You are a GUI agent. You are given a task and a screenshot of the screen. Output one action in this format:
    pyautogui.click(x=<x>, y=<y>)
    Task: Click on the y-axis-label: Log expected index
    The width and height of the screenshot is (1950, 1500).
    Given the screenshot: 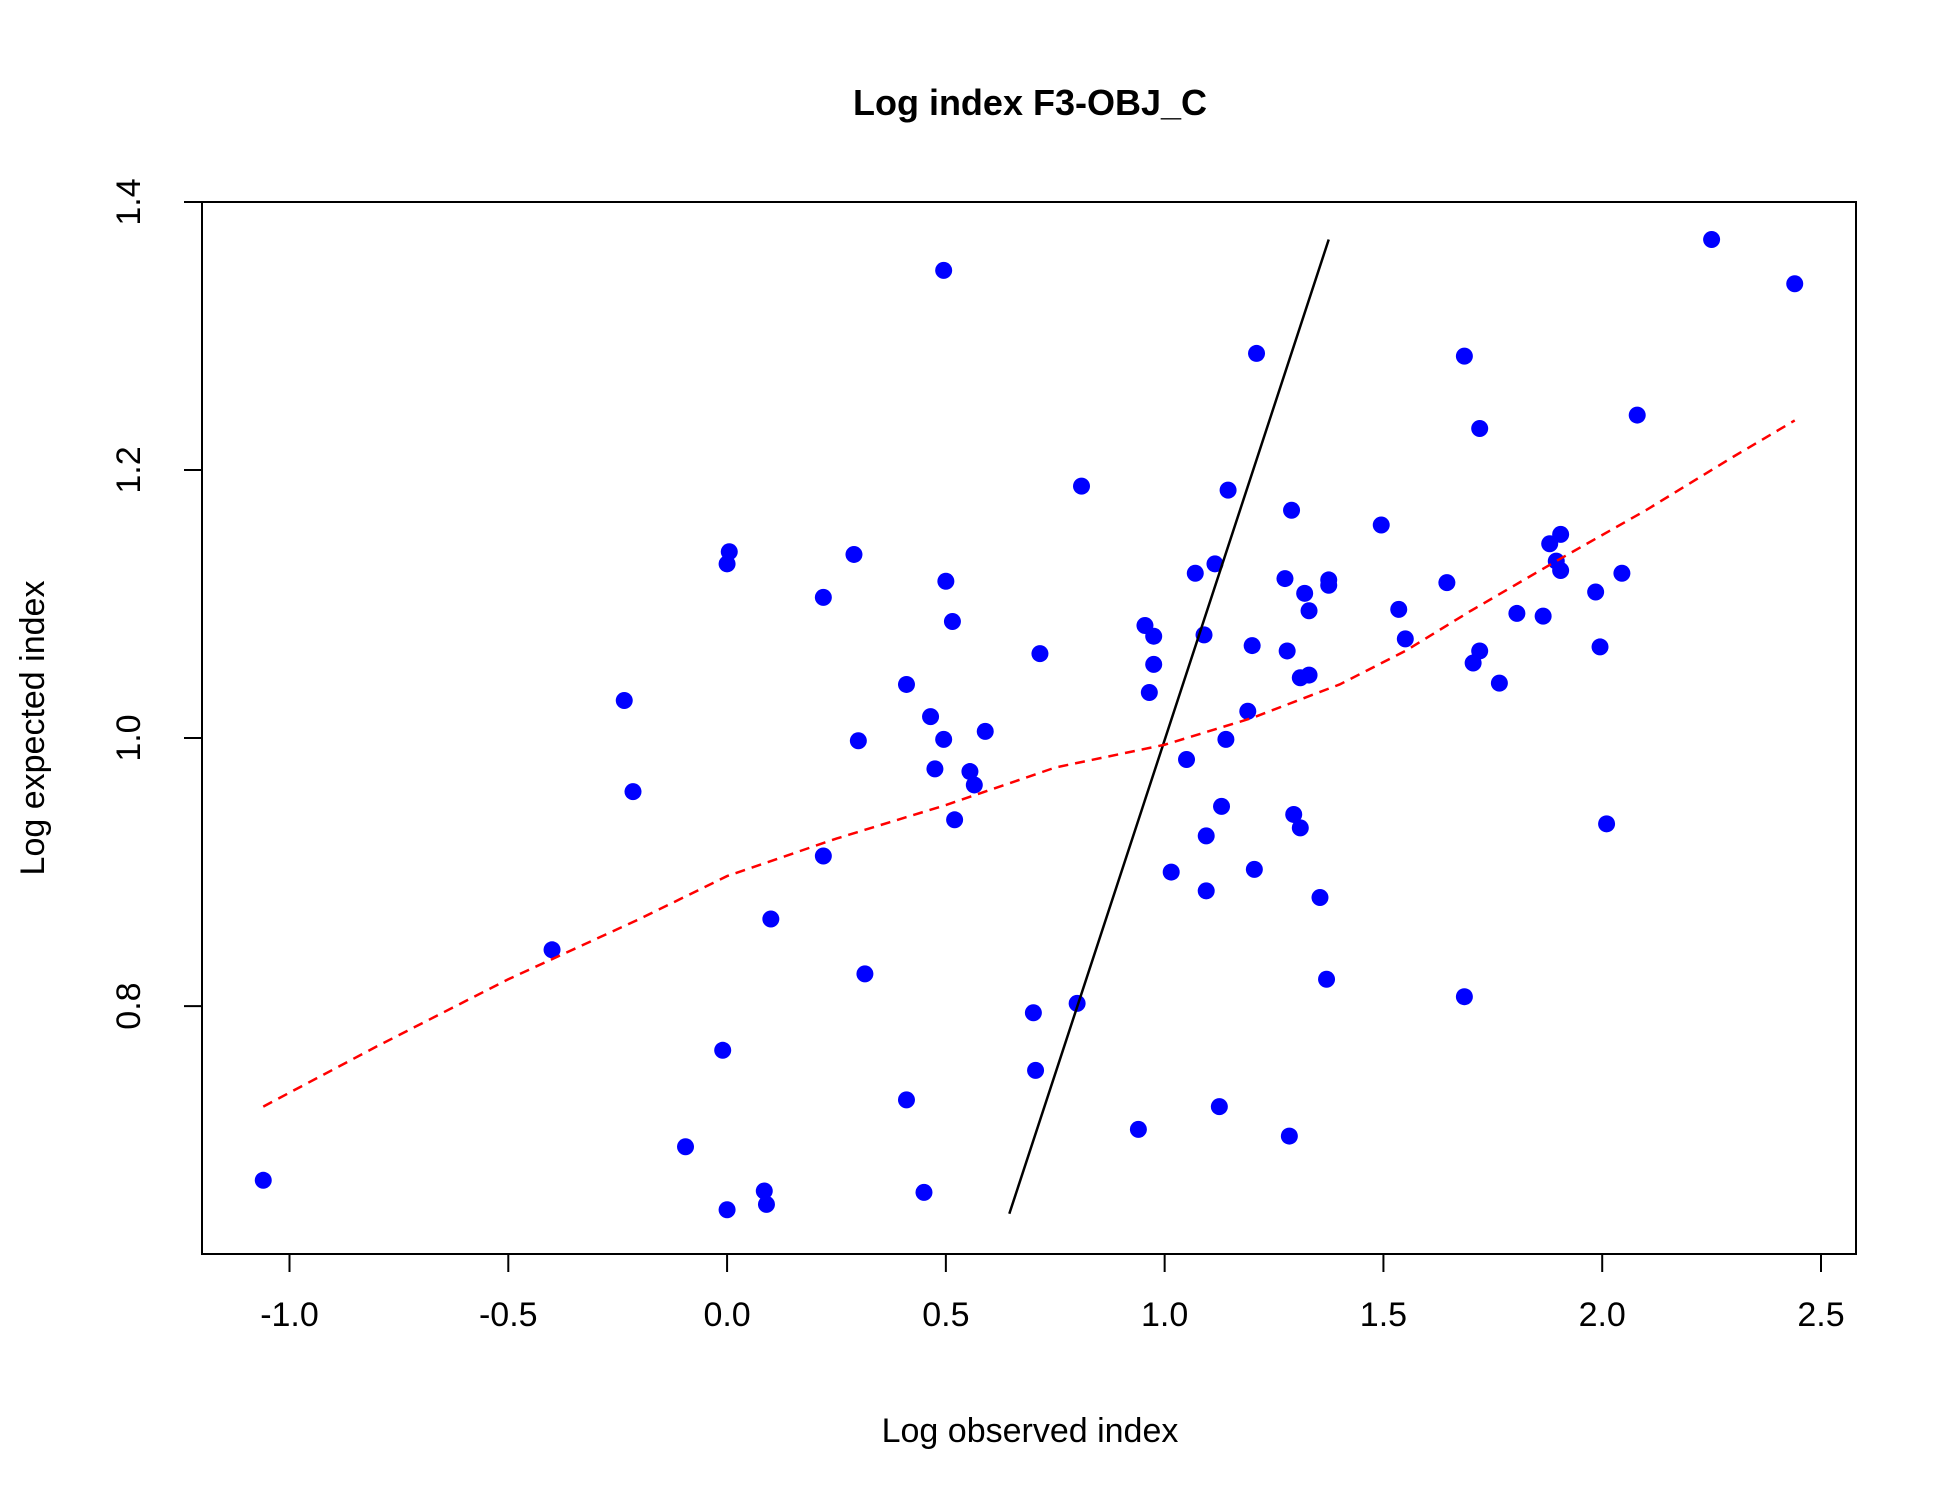 What is the action you would take?
    pyautogui.click(x=33, y=728)
    